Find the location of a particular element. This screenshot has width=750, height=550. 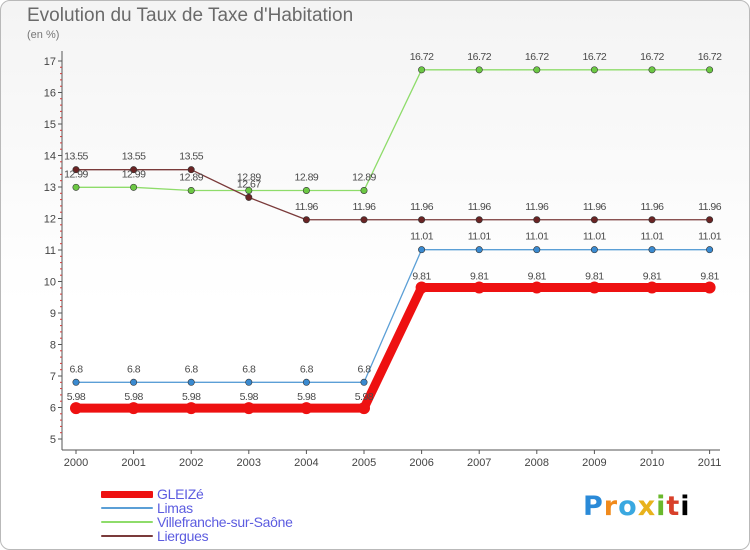

legend-label-liergues: Liergues is located at coordinates (183, 536).